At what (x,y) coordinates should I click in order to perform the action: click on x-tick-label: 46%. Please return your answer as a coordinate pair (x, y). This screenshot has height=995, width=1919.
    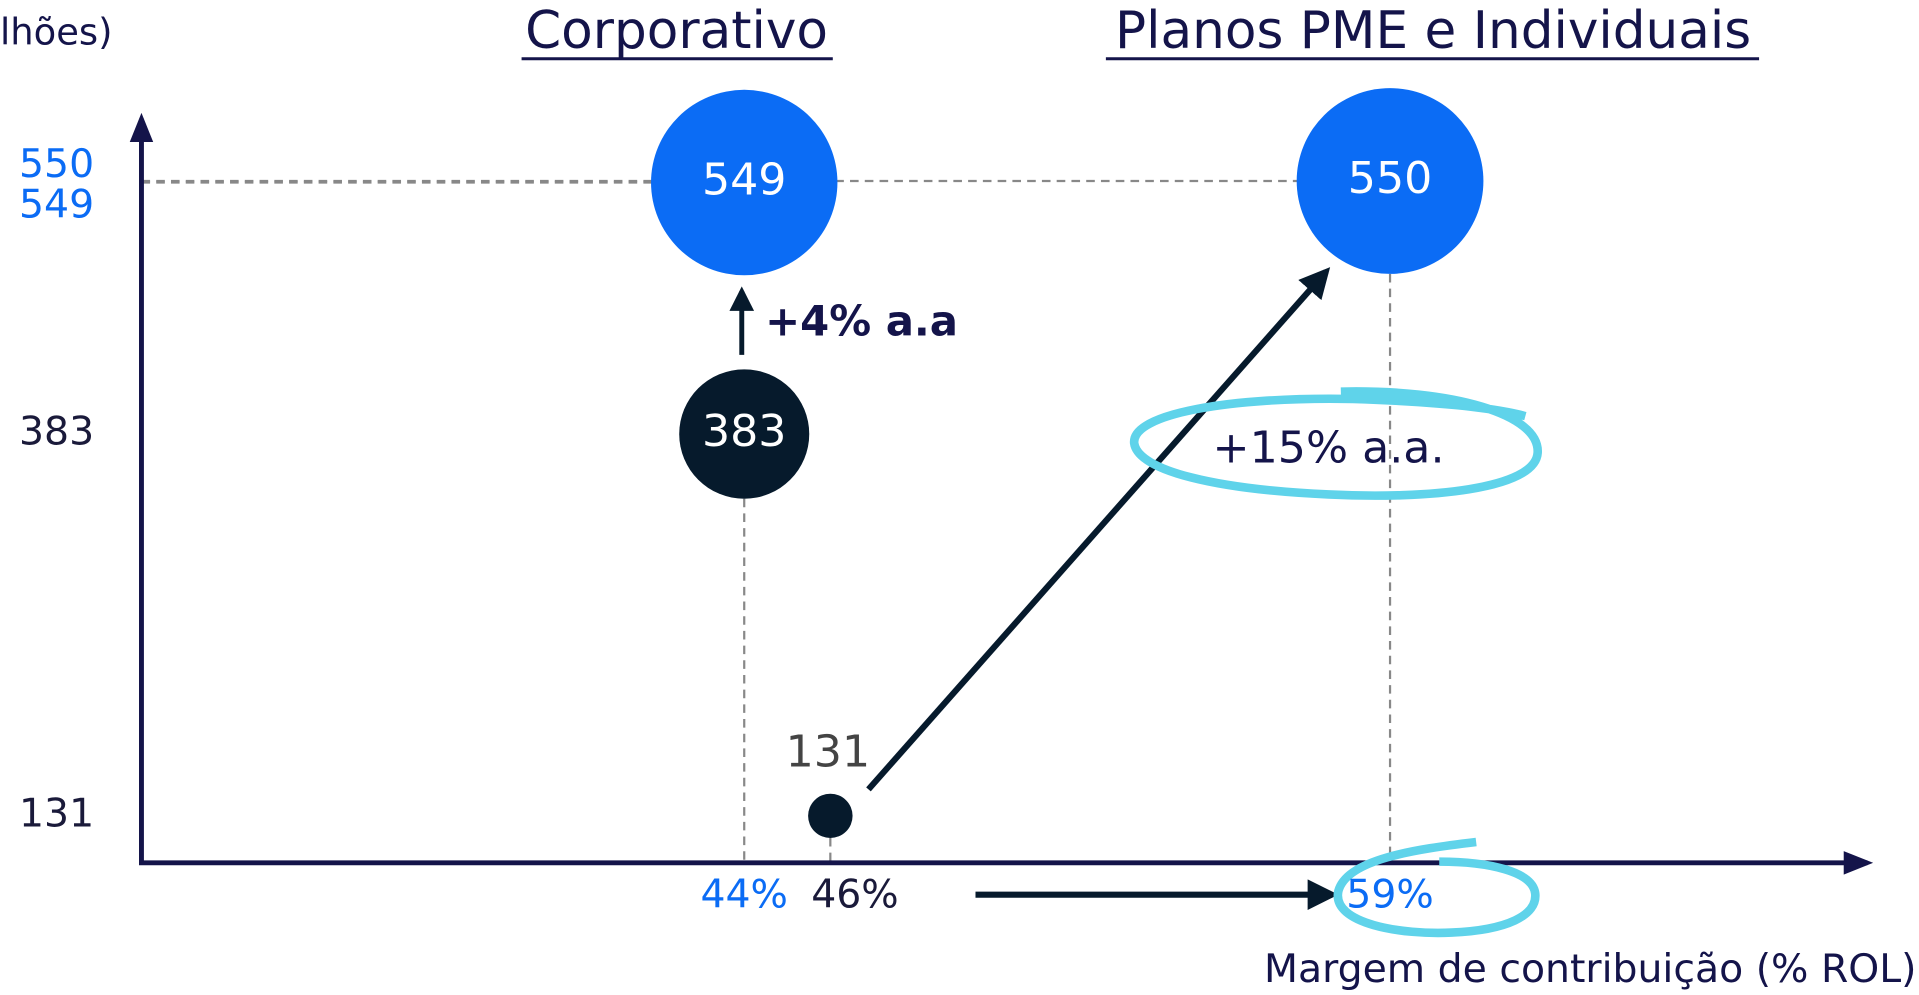
    Looking at the image, I should click on (854, 895).